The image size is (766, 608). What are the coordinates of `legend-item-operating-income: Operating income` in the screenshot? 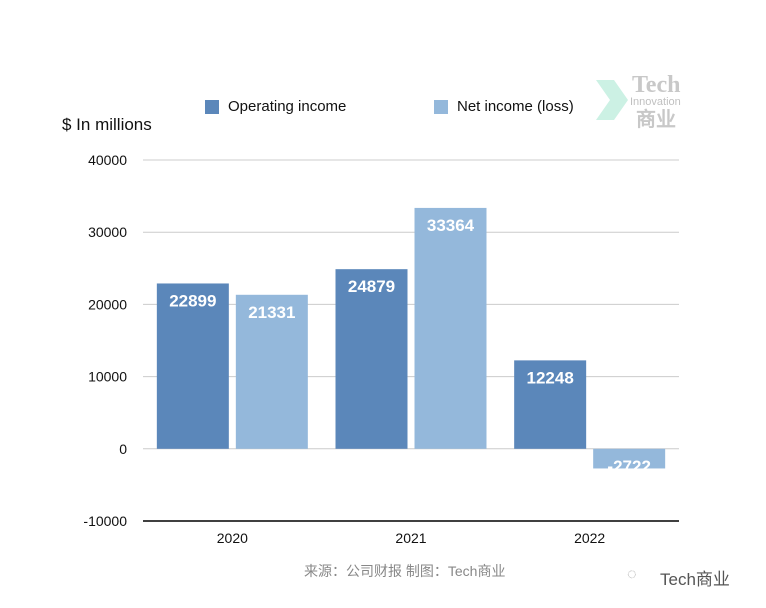 It's located at (275, 106).